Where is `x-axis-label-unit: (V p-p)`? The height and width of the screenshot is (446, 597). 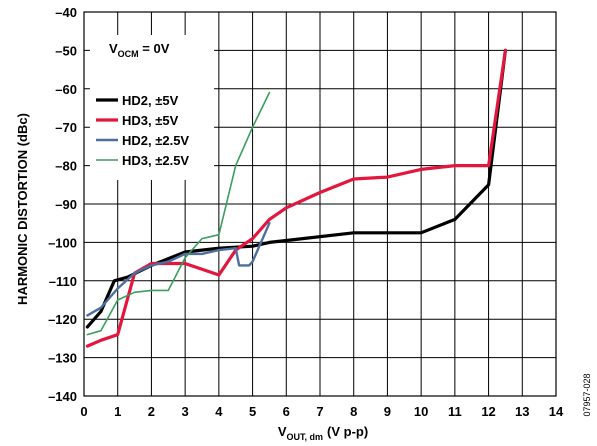 x-axis-label-unit: (V p-p) is located at coordinates (347, 431).